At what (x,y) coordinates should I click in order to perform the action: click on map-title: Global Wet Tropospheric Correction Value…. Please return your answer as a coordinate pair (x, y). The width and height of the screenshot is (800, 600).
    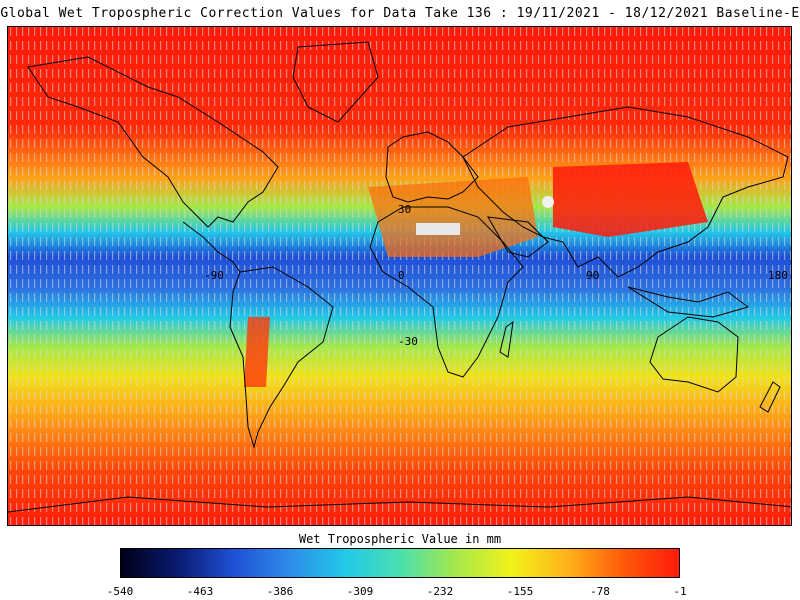
    Looking at the image, I should click on (400, 13).